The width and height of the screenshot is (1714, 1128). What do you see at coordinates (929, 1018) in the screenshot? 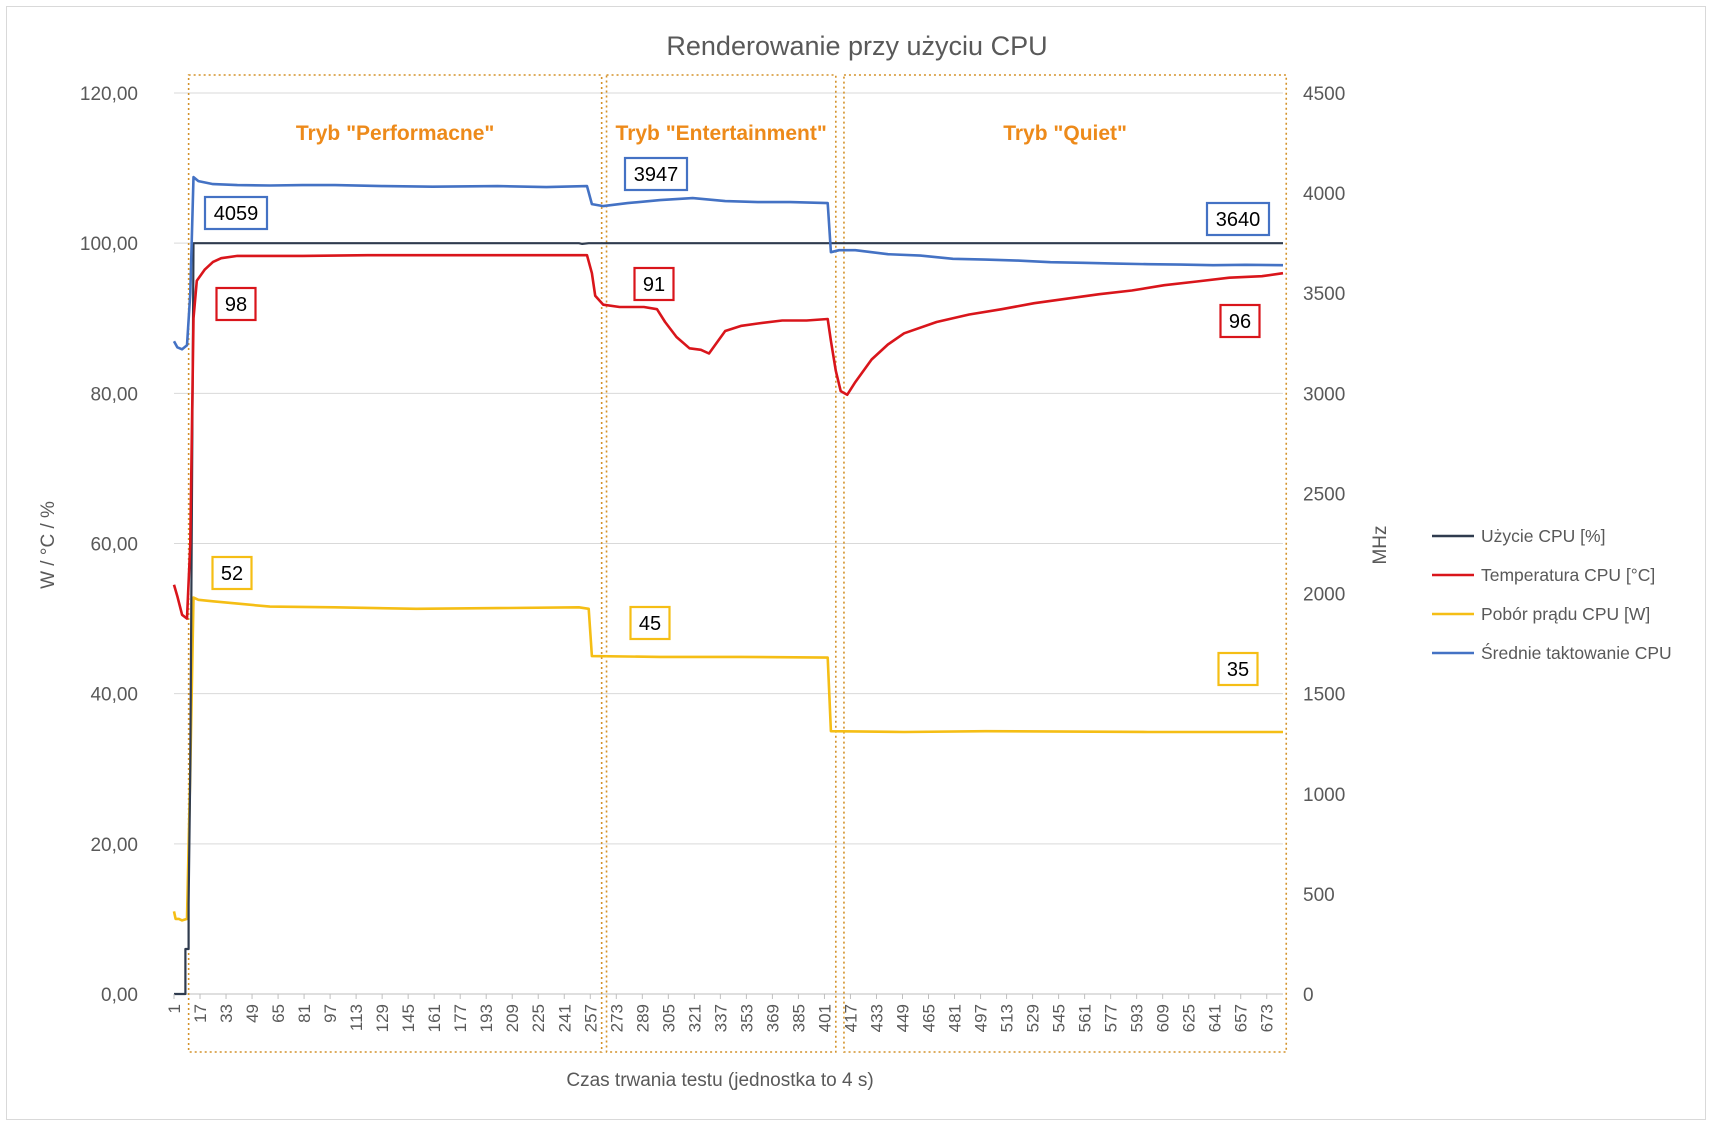
I see `x-tick-label: 465` at bounding box center [929, 1018].